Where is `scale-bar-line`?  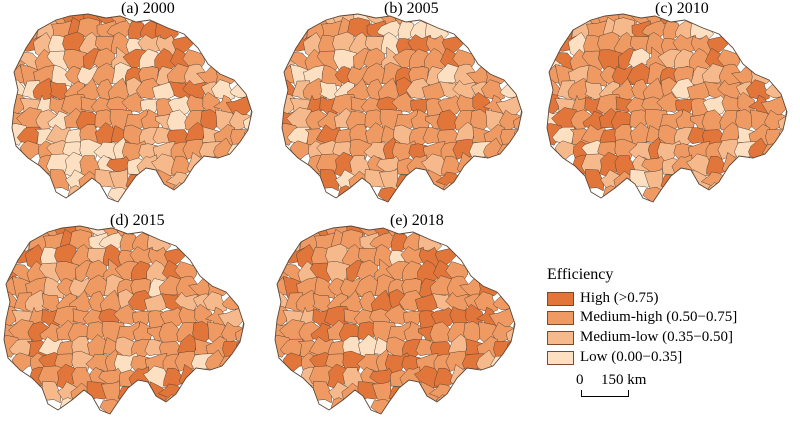
scale-bar-line is located at coordinates (605, 393).